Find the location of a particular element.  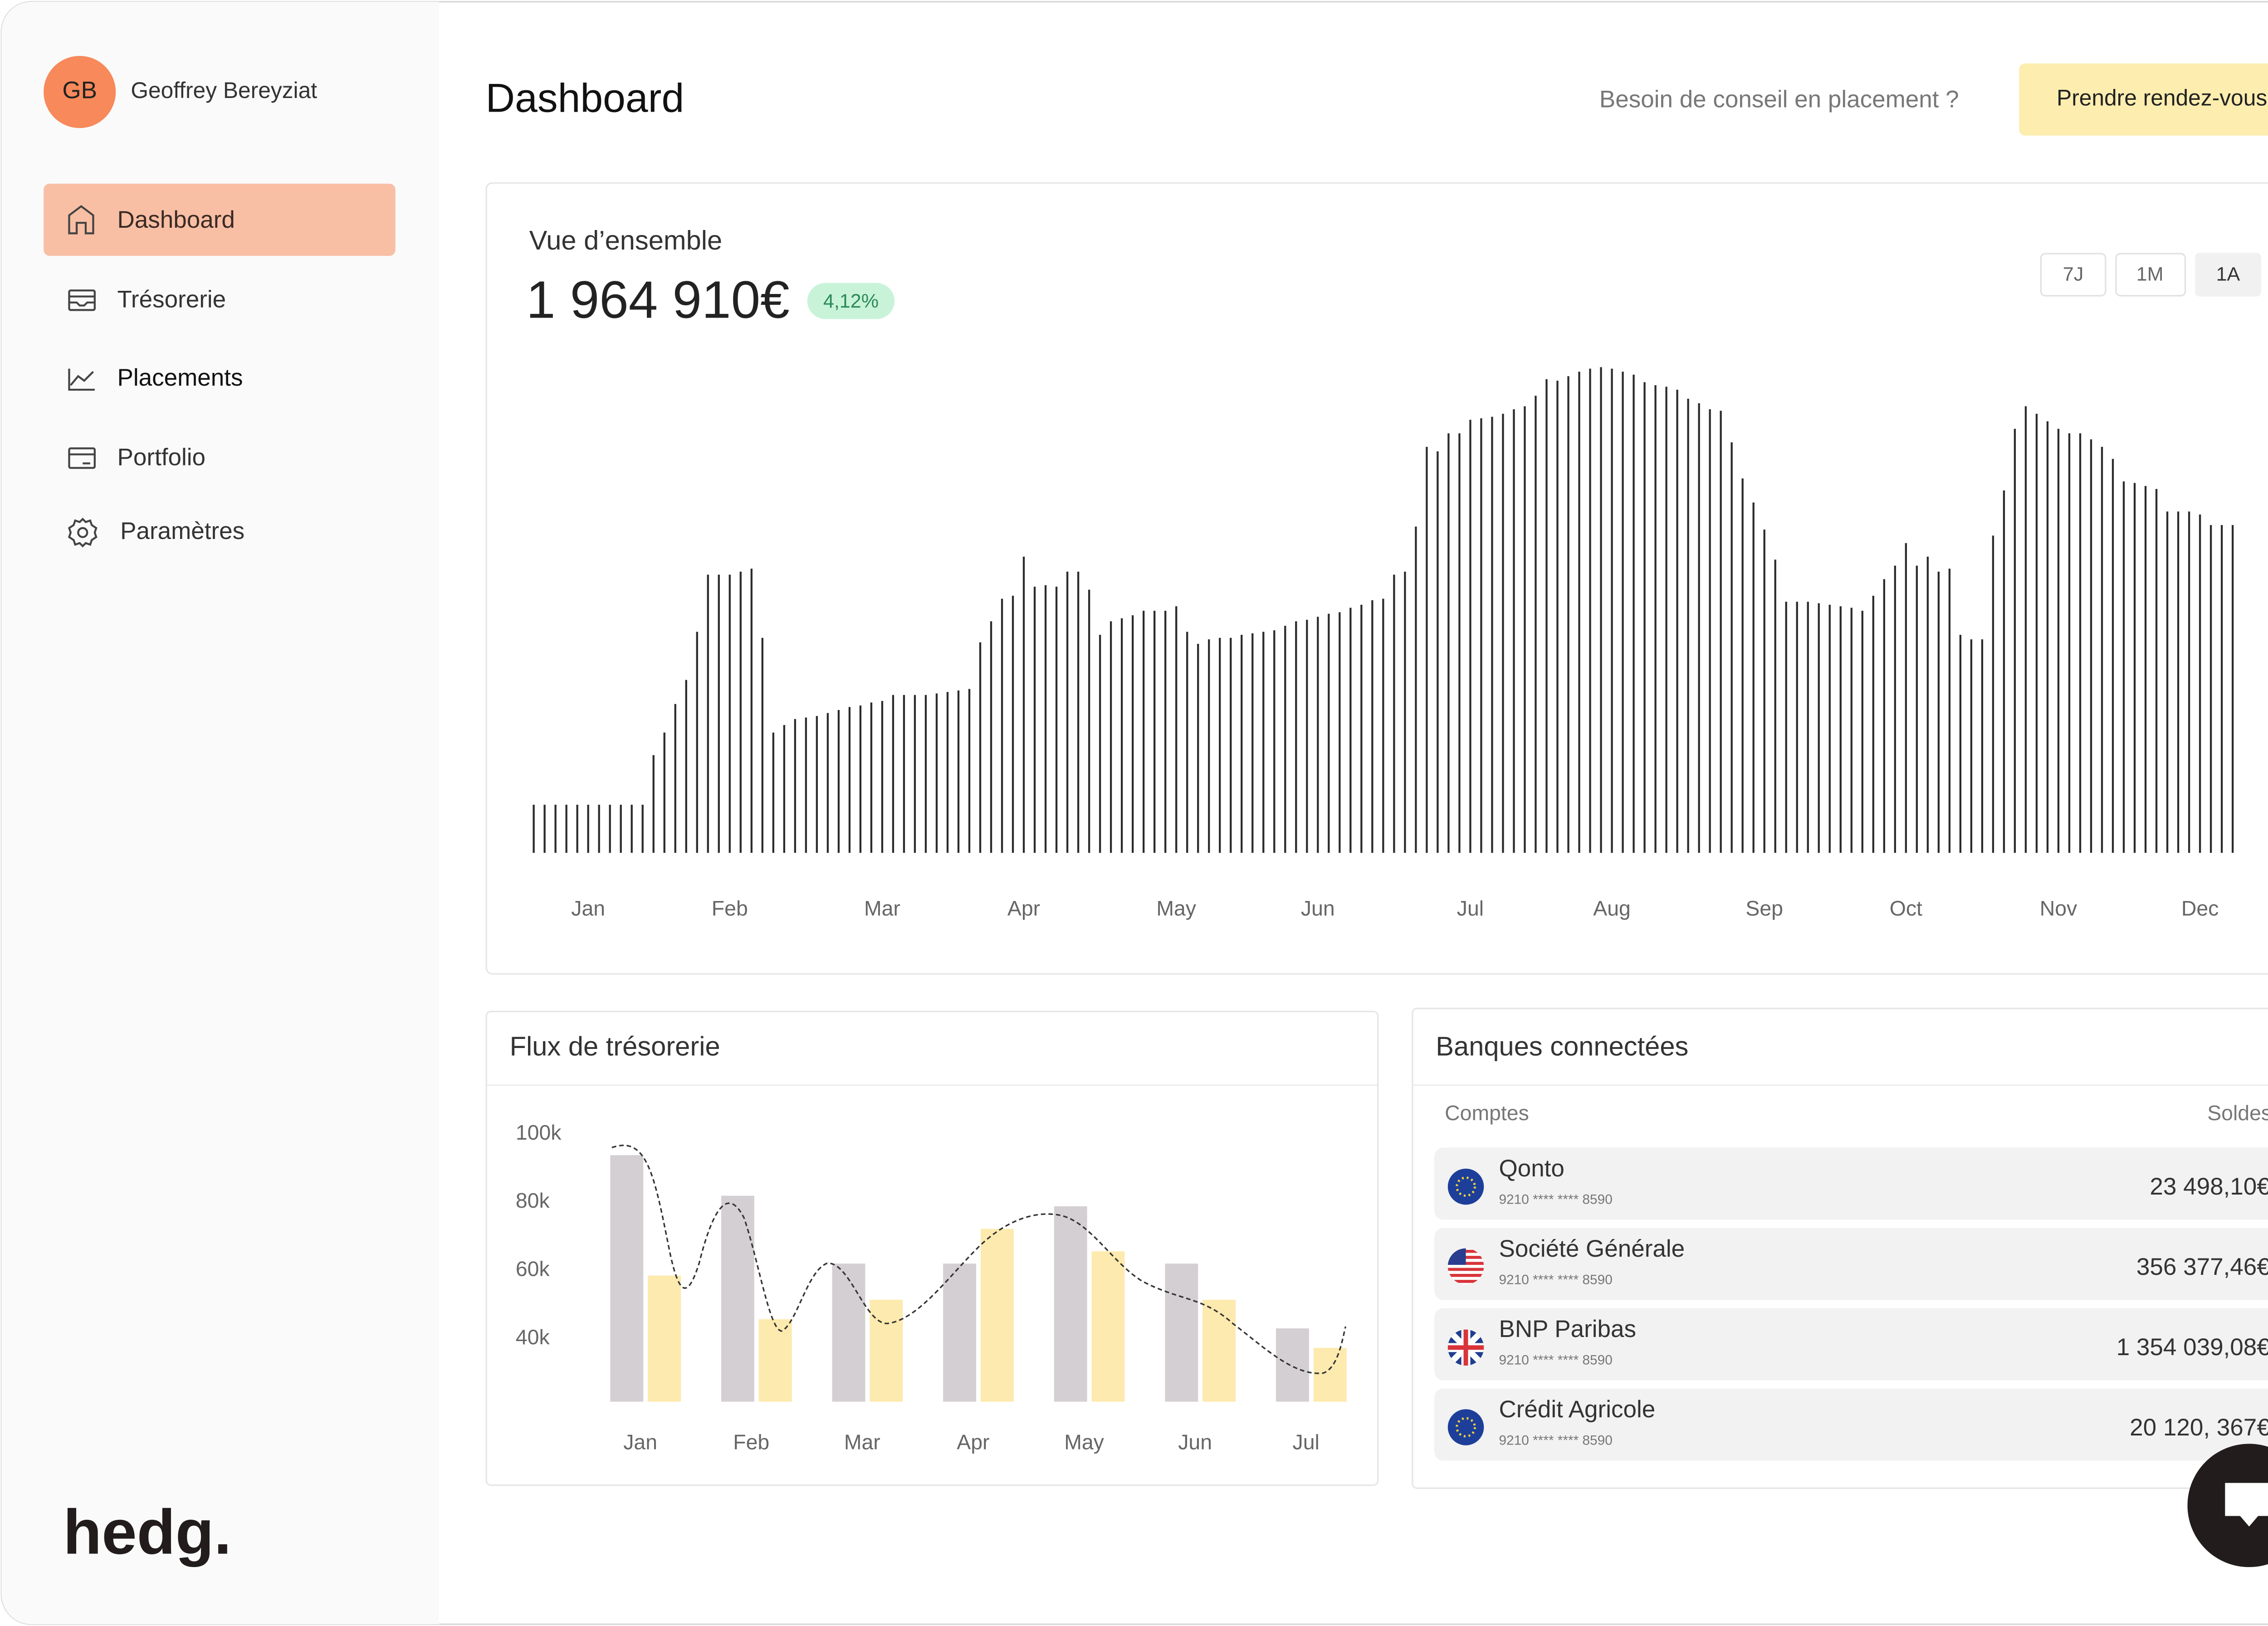

bank-name: Qonto is located at coordinates (1532, 1168).